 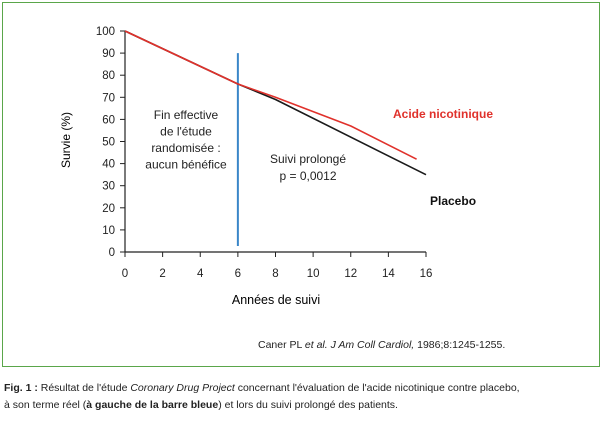 What do you see at coordinates (125, 274) in the screenshot?
I see `x-tick-label: 0` at bounding box center [125, 274].